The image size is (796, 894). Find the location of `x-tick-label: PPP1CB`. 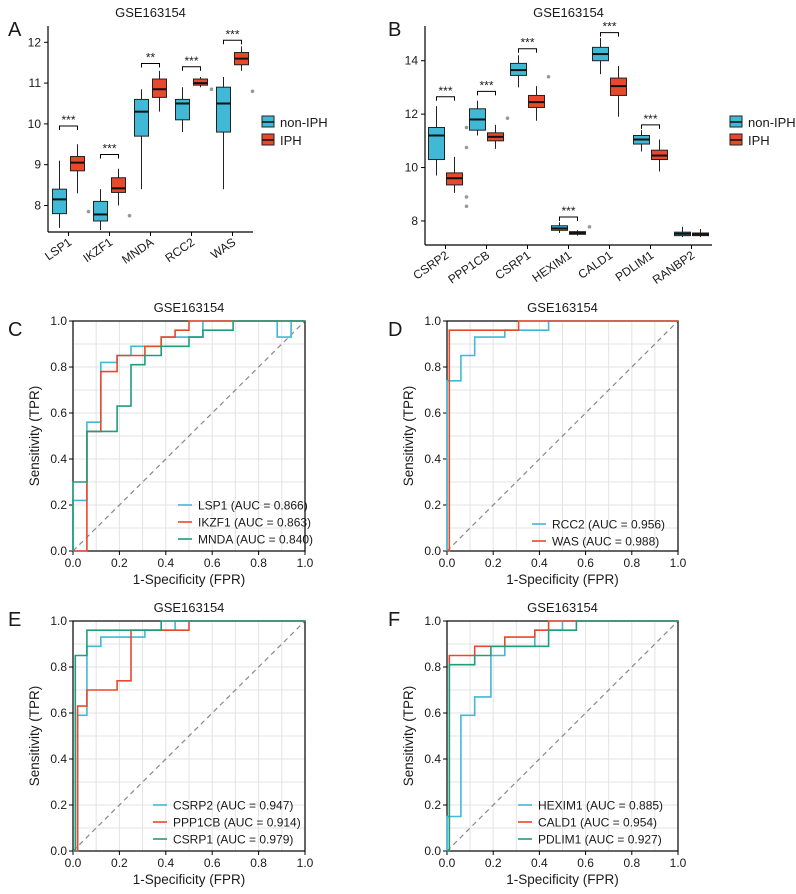

x-tick-label: PPP1CB is located at coordinates (468, 267).